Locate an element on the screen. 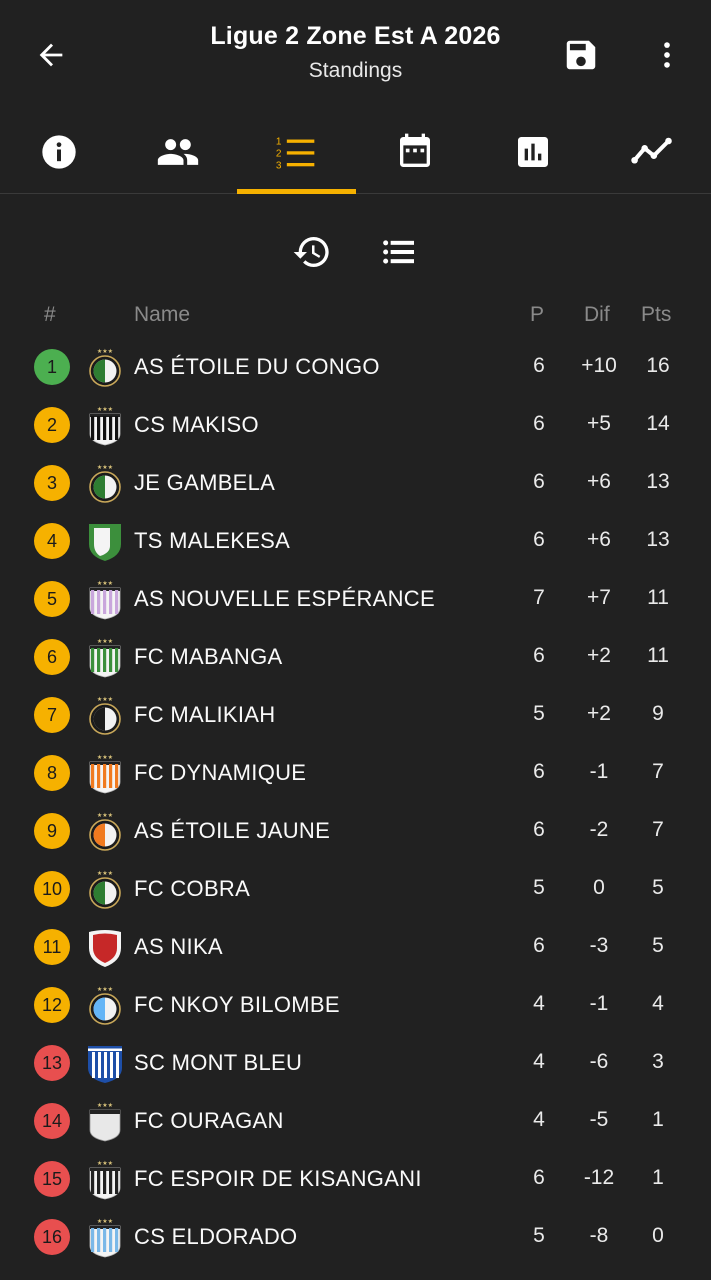 This screenshot has width=711, height=1280. tab-trends is located at coordinates (652, 152).